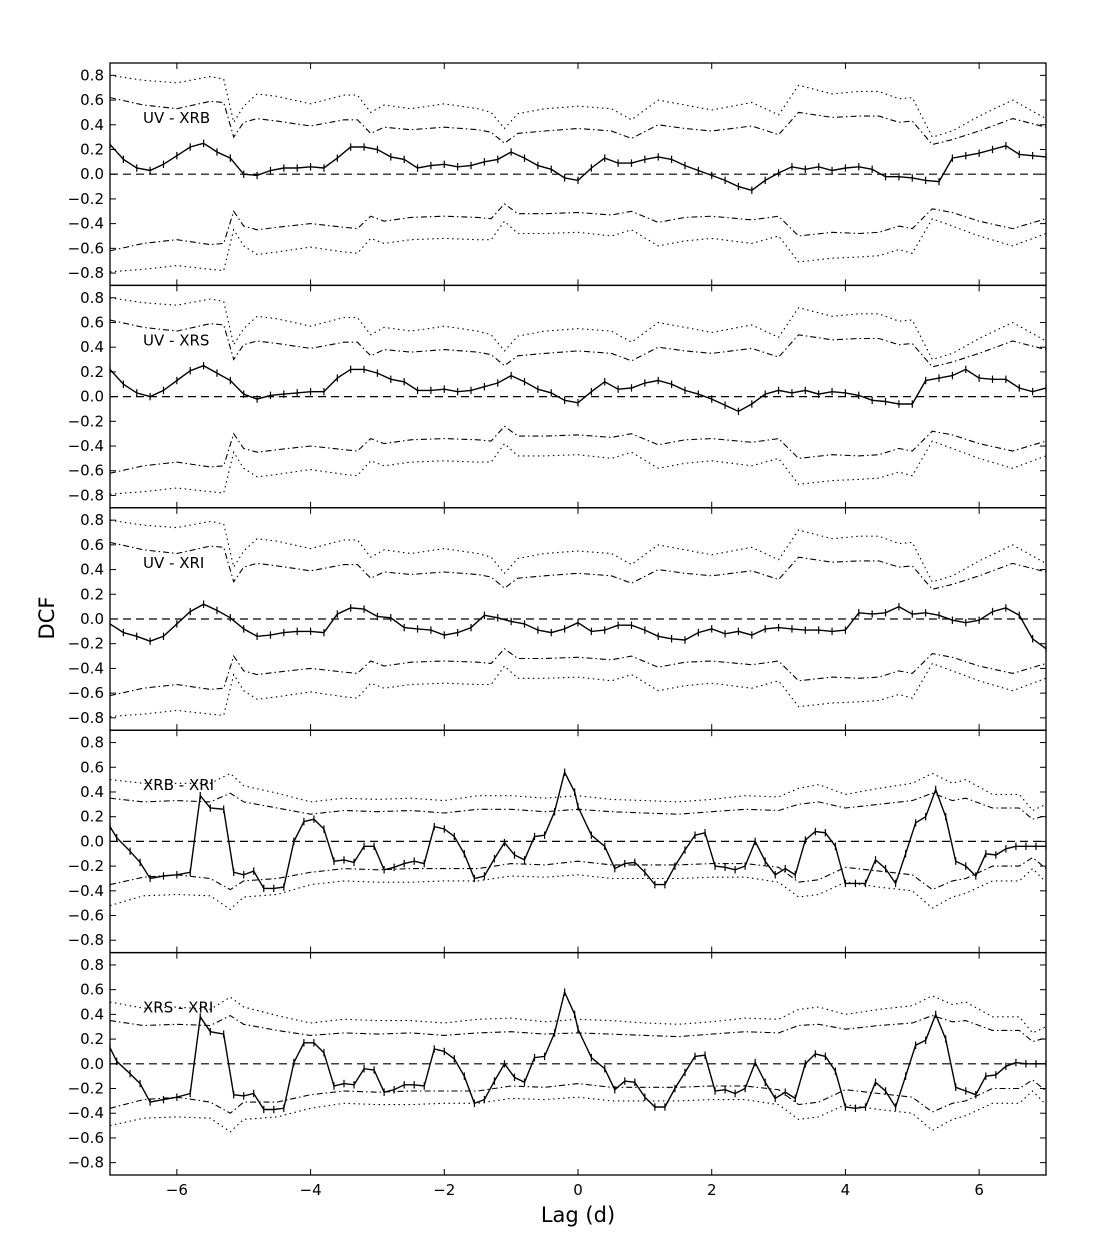 Image resolution: width=1100 pixels, height=1250 pixels. Describe the element at coordinates (176, 118) in the screenshot. I see `panel-label: UV - XRB` at that location.